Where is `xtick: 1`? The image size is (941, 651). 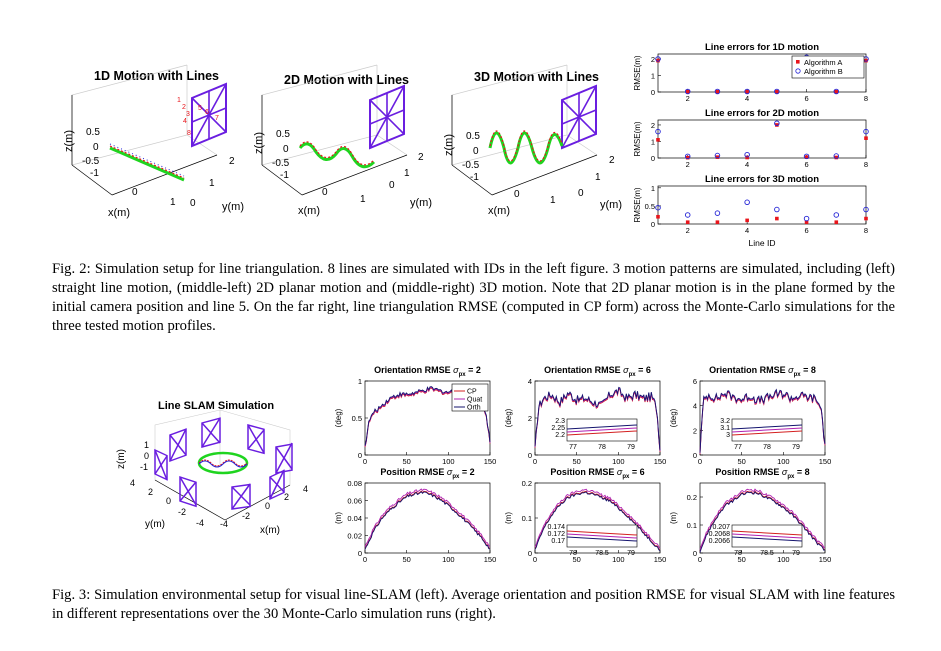 xtick: 1 is located at coordinates (363, 199).